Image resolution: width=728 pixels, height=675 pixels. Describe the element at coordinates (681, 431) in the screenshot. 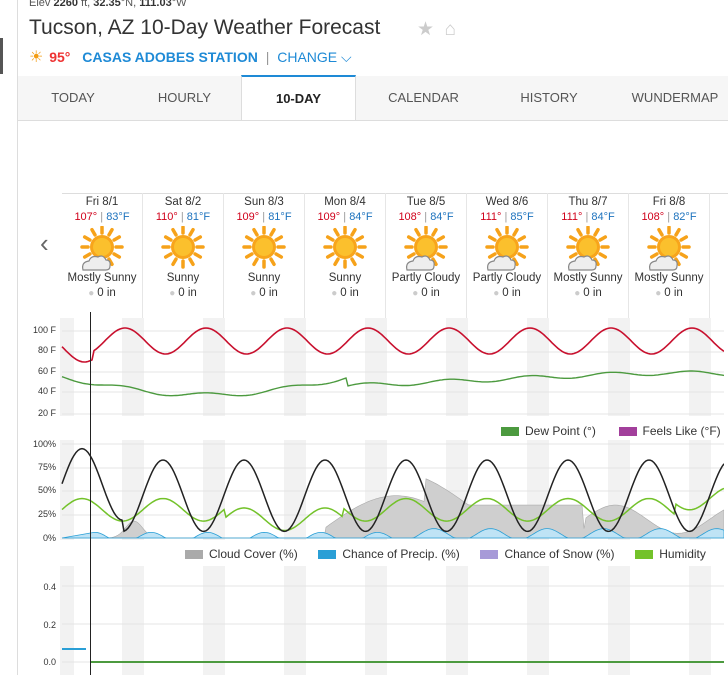

I see `feels-like-legend: Feels Like (°F)` at that location.